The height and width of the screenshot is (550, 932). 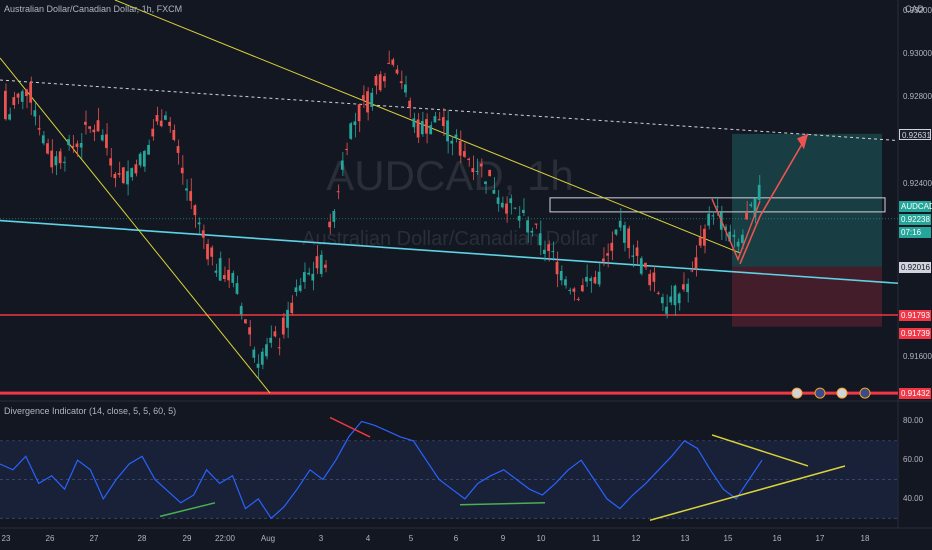 What do you see at coordinates (368, 538) in the screenshot?
I see `time-tick: 4` at bounding box center [368, 538].